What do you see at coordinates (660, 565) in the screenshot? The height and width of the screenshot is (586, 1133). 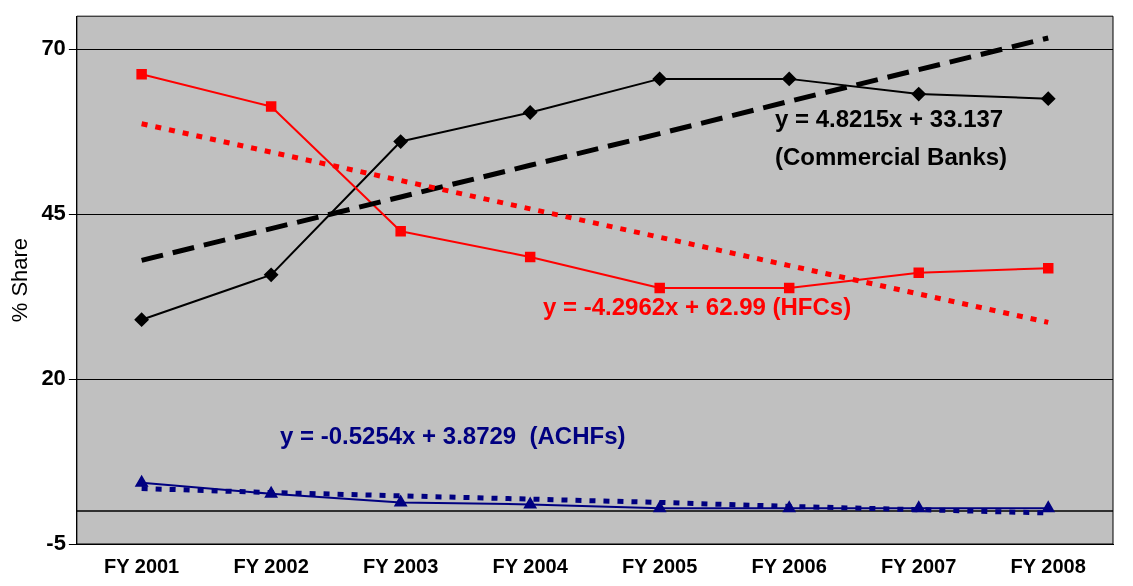 I see `x-tick-label: FY 2005` at bounding box center [660, 565].